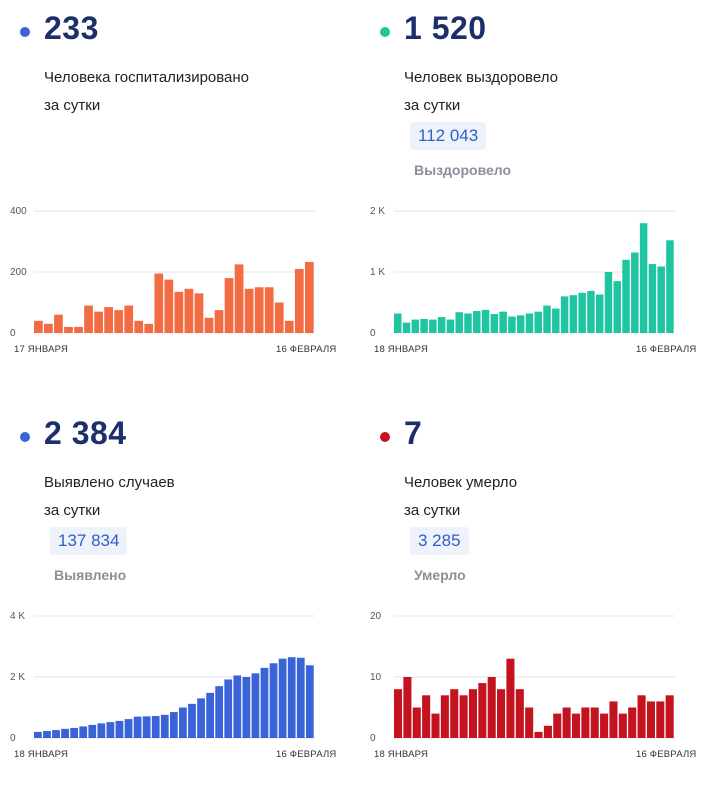  What do you see at coordinates (376, 616) in the screenshot?
I see `y-tick-label: 20` at bounding box center [376, 616].